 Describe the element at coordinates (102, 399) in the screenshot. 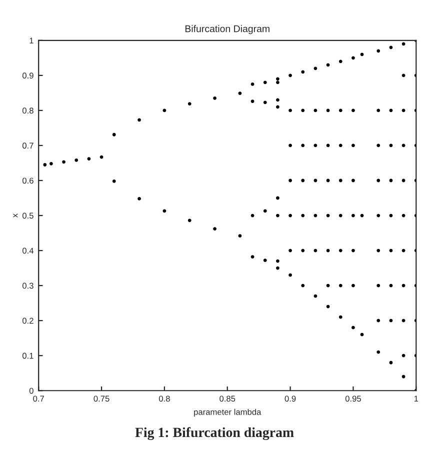

I see `x-tick-label: 0.75` at that location.